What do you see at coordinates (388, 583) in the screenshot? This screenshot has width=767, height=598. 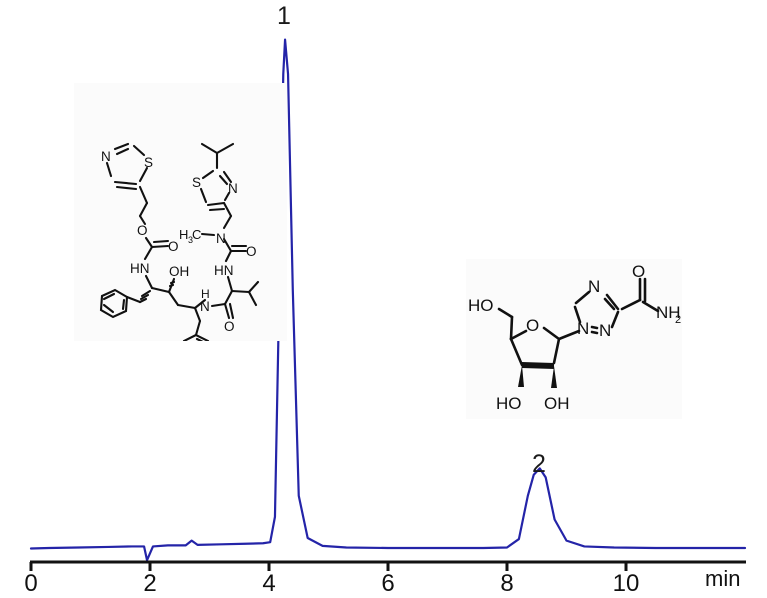 I see `x-axis-tick-label: 6` at bounding box center [388, 583].